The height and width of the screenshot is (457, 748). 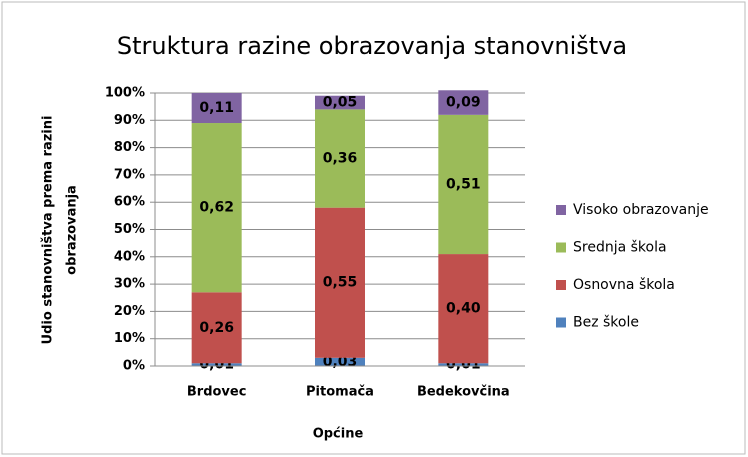 I want to click on y-tick-label: 100%, so click(x=125, y=93).